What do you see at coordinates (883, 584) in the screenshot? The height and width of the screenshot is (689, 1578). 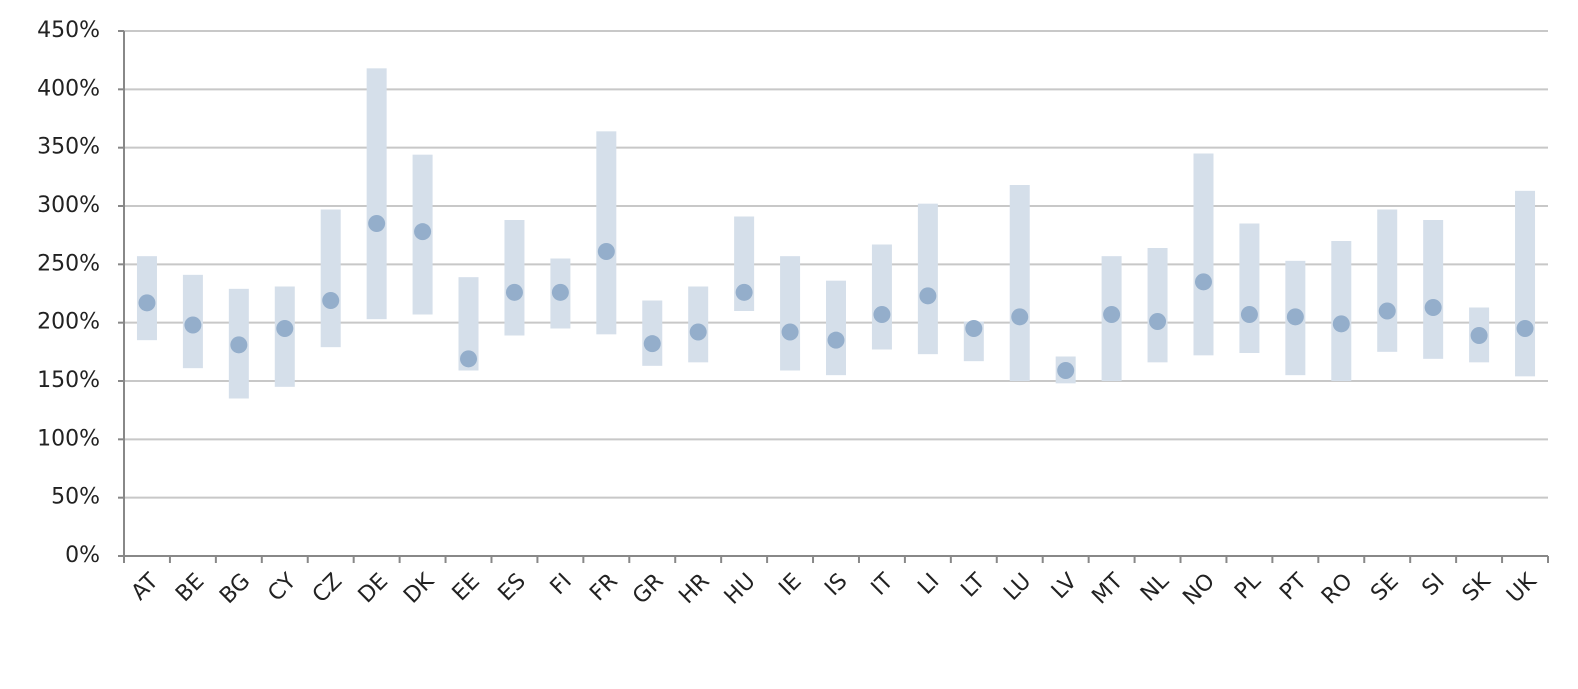 I see `x-tick-label: IT` at bounding box center [883, 584].